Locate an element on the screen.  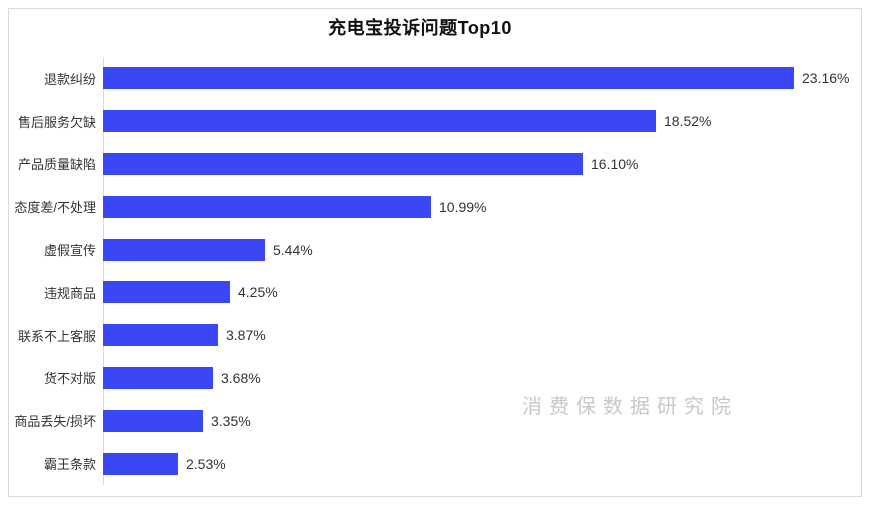
category-label: 货不对版 is located at coordinates (69, 379).